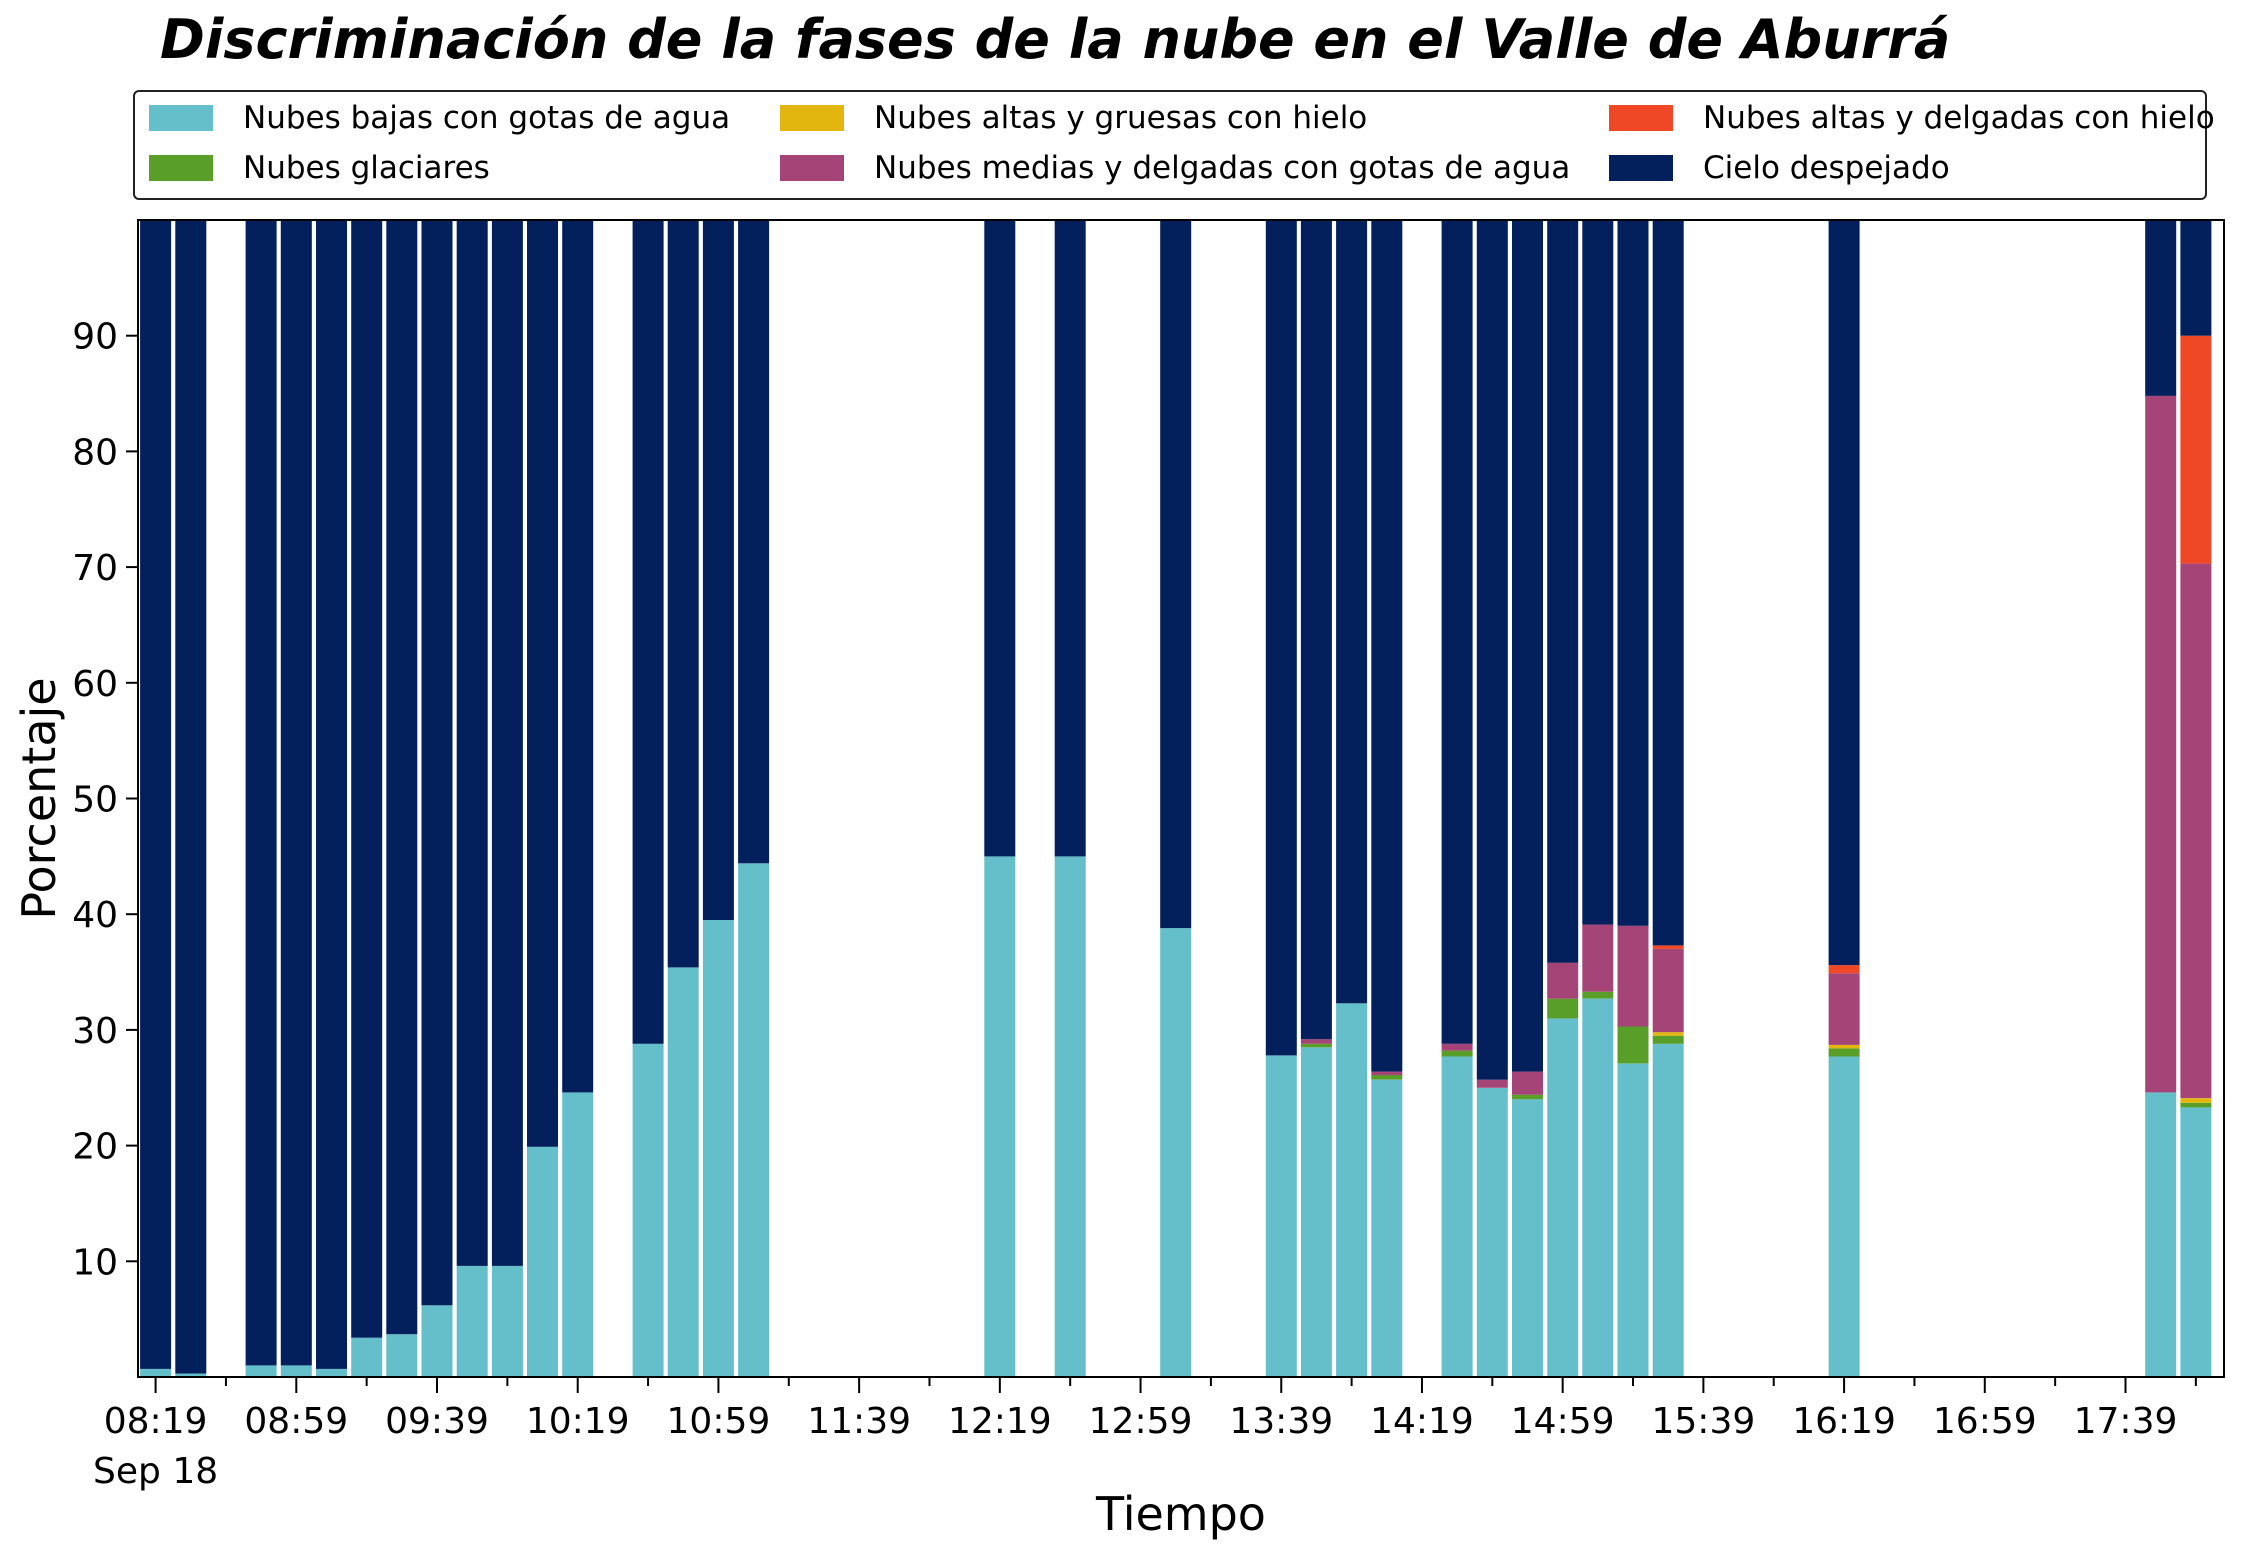 Image resolution: width=2244 pixels, height=1559 pixels. Describe the element at coordinates (1422, 1421) in the screenshot. I see `x-tick-label: 14:19` at that location.